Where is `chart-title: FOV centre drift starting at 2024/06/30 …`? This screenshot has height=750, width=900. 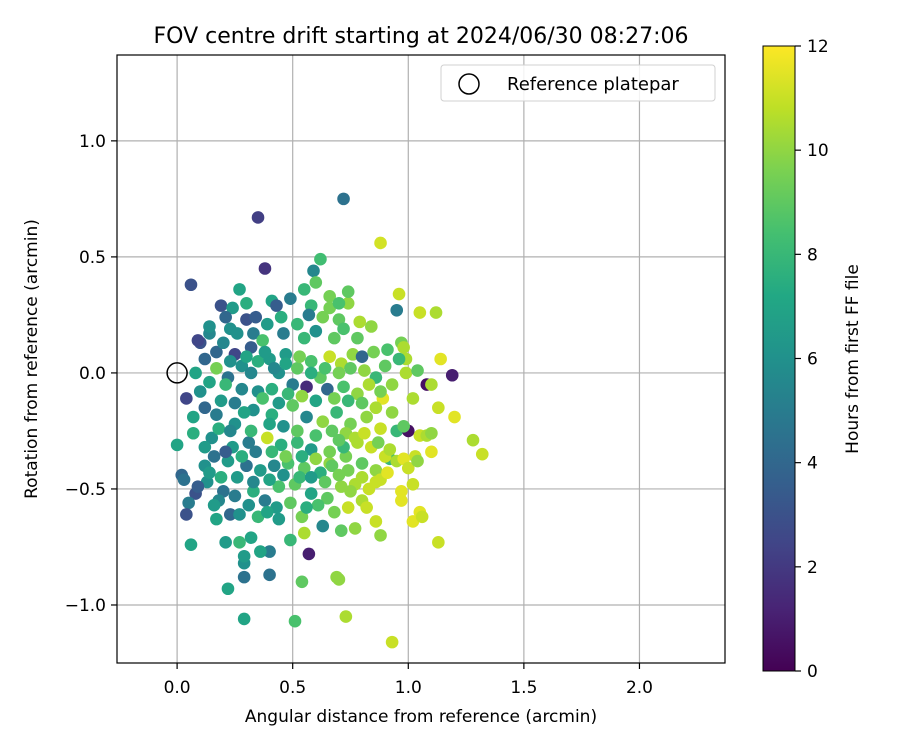 chart-title: FOV centre drift starting at 2024/06/30 … is located at coordinates (421, 36).